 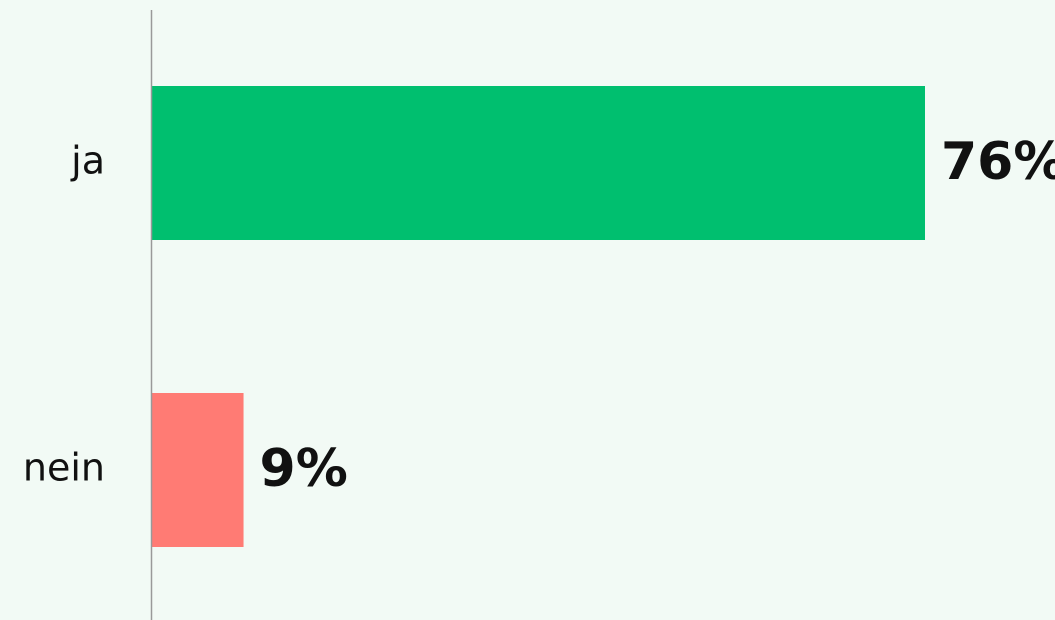 I want to click on category-label: nein, so click(x=64, y=468).